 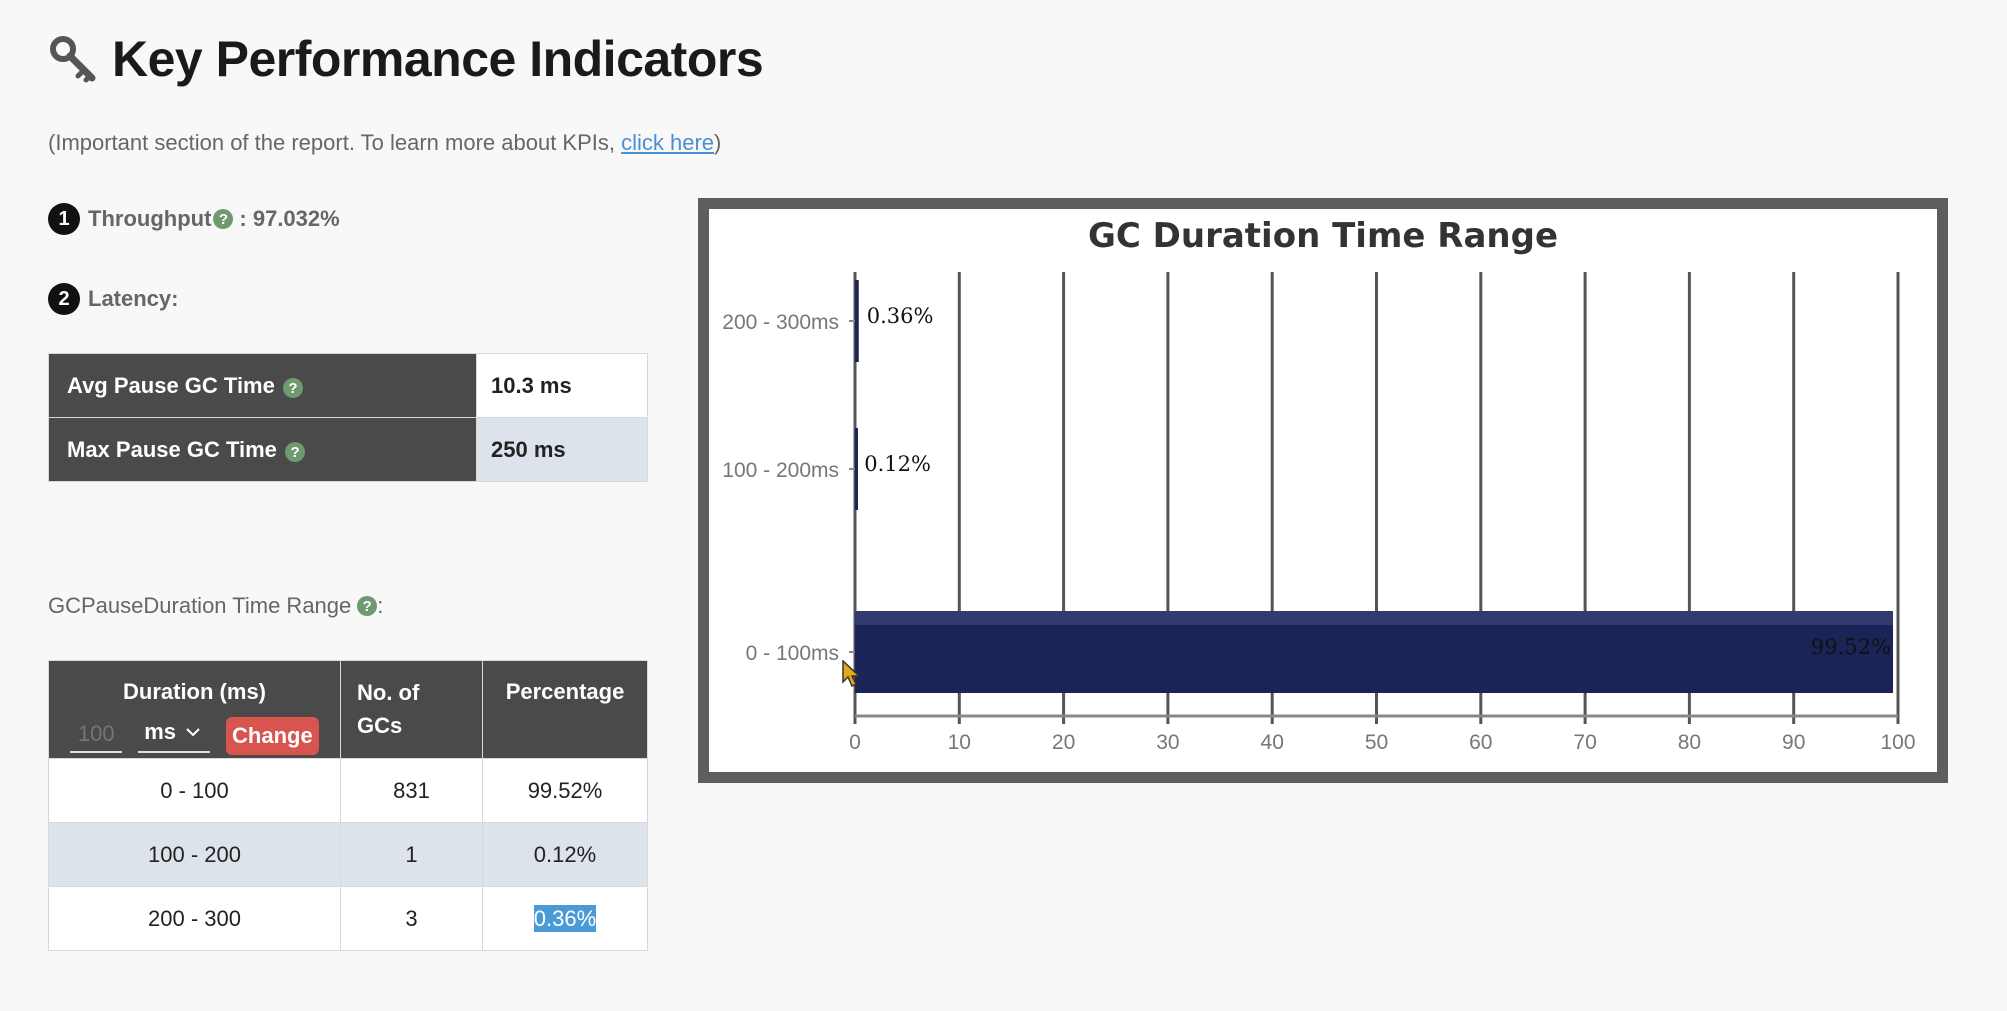 What do you see at coordinates (193, 732) in the screenshot?
I see `chevron-down-icon` at bounding box center [193, 732].